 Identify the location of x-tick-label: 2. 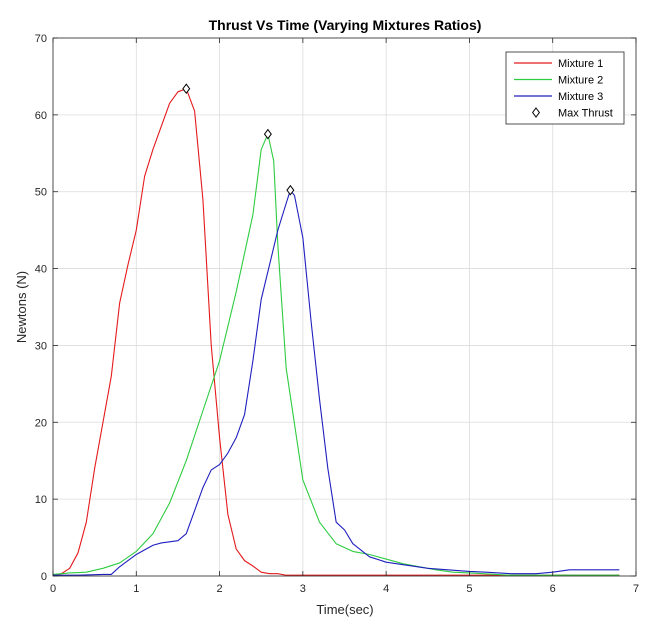
(220, 589).